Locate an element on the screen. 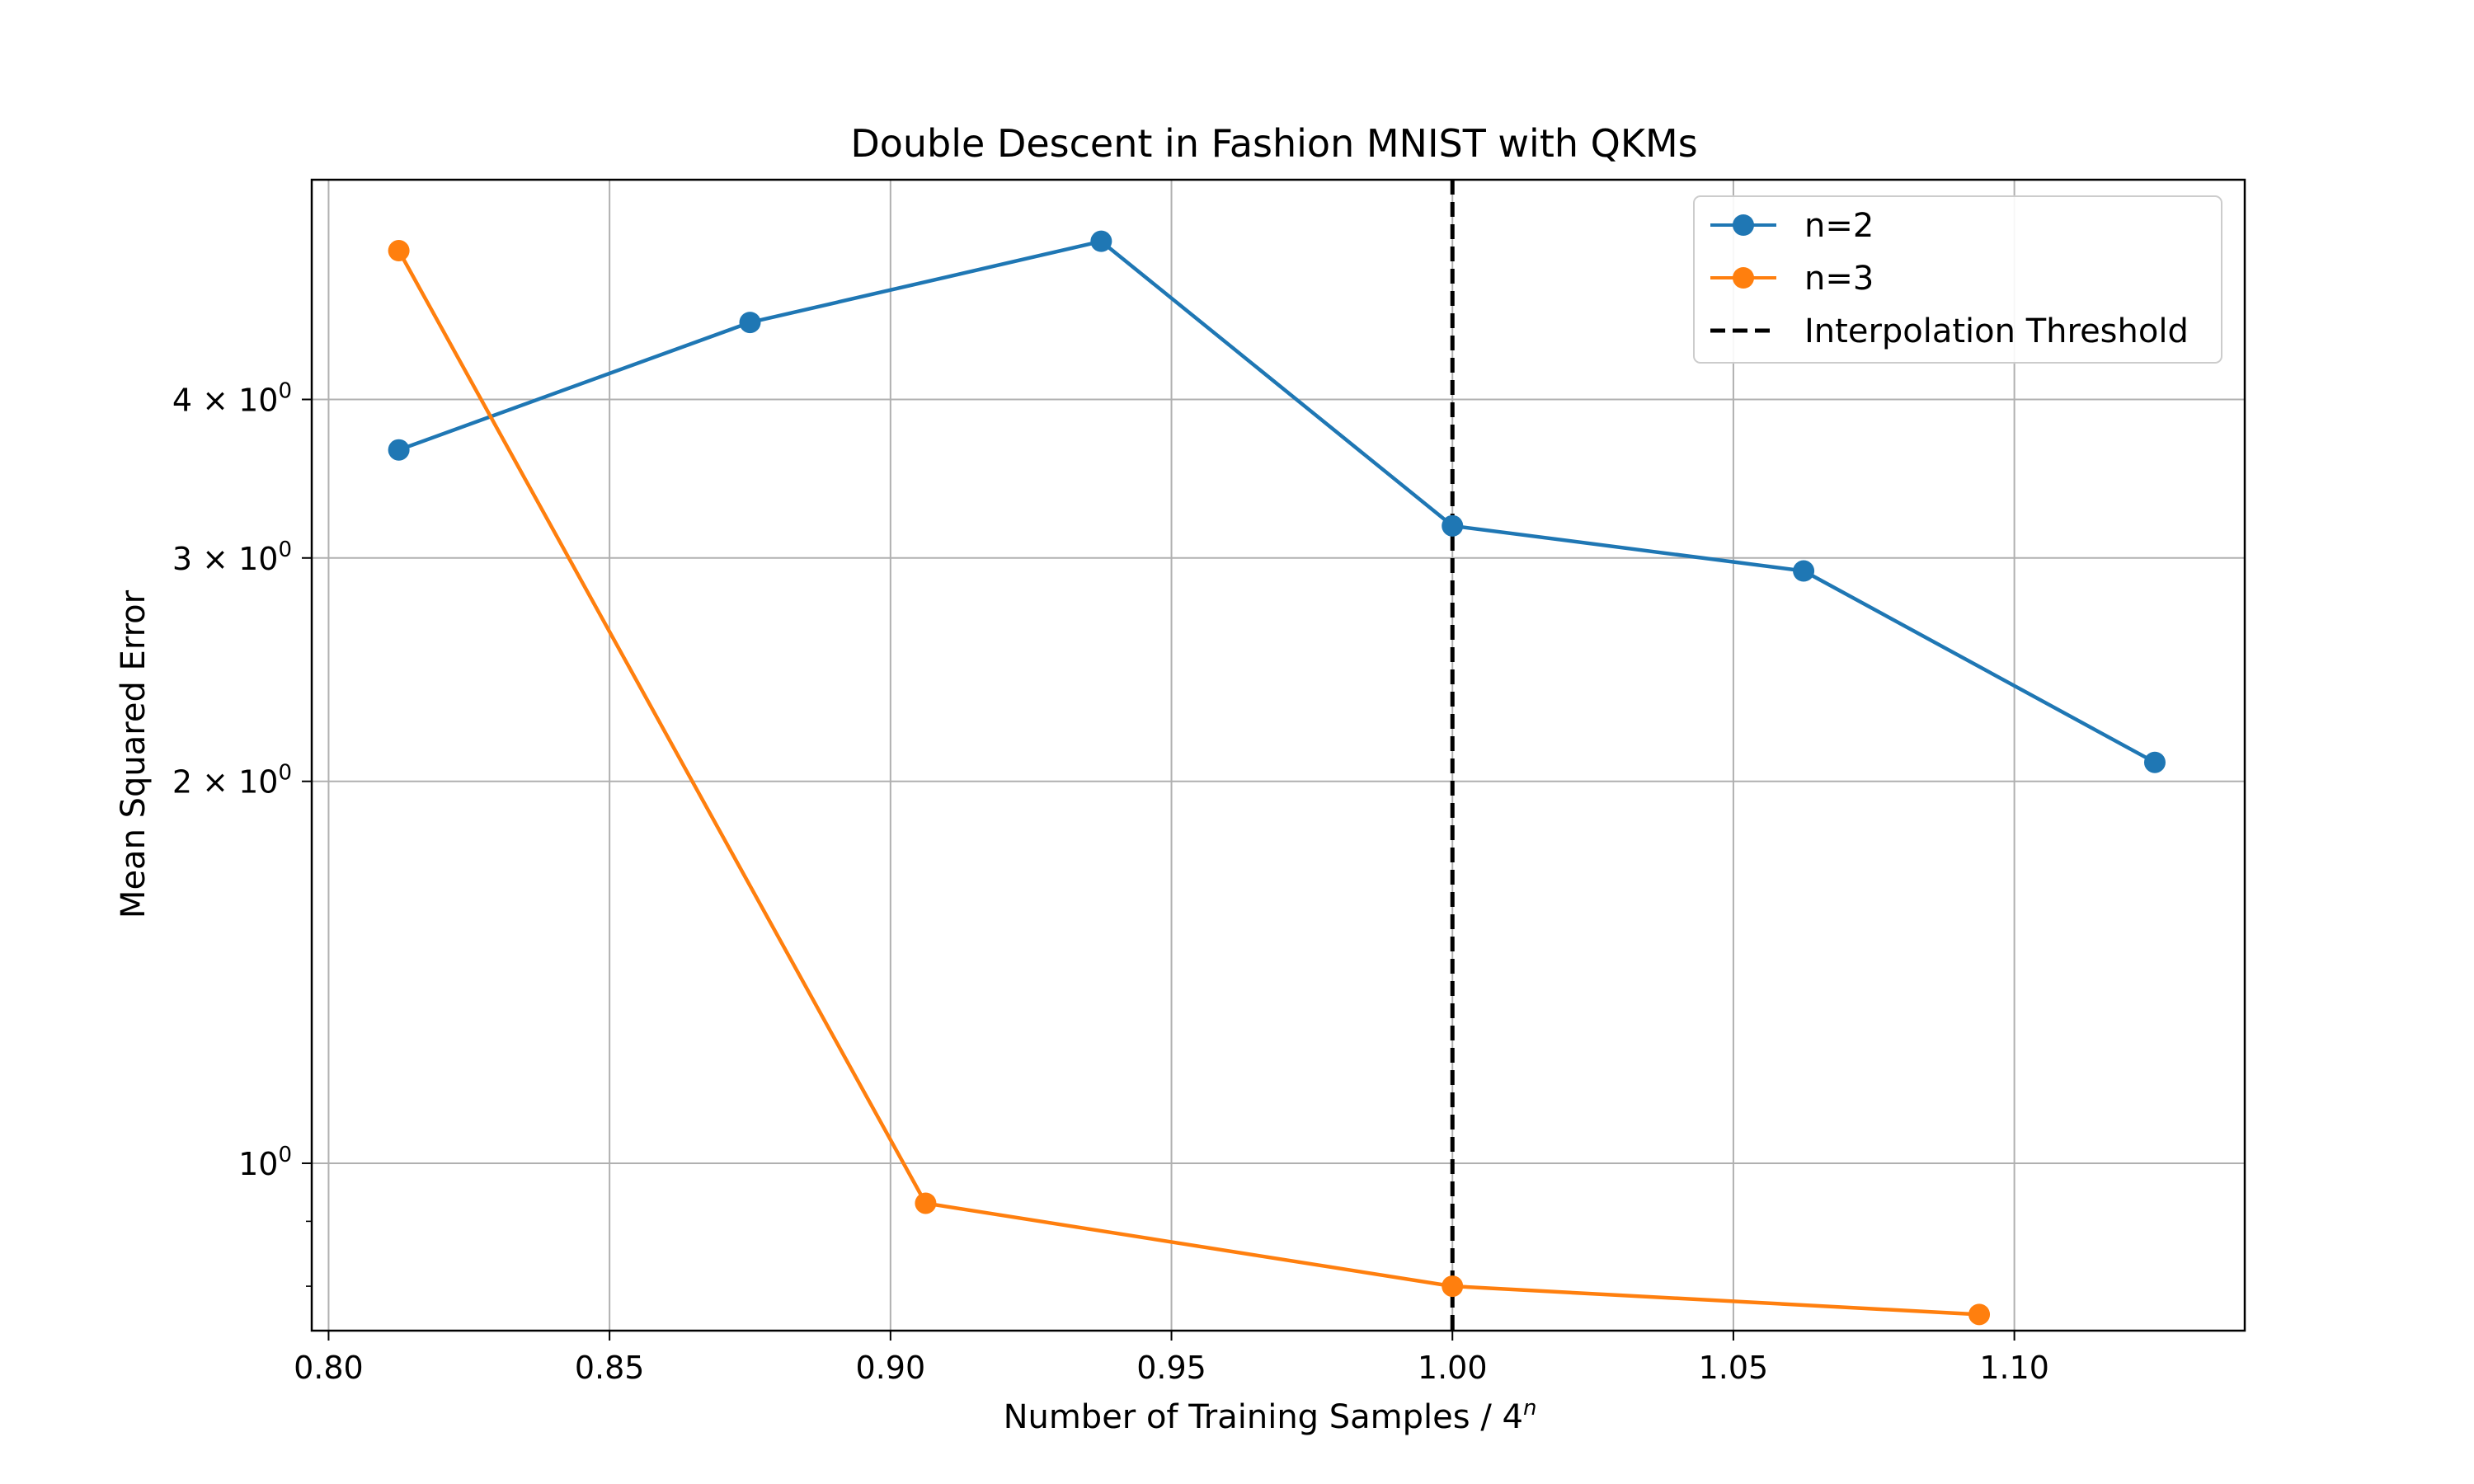  legend-label-n2: n=2 is located at coordinates (1839, 226).